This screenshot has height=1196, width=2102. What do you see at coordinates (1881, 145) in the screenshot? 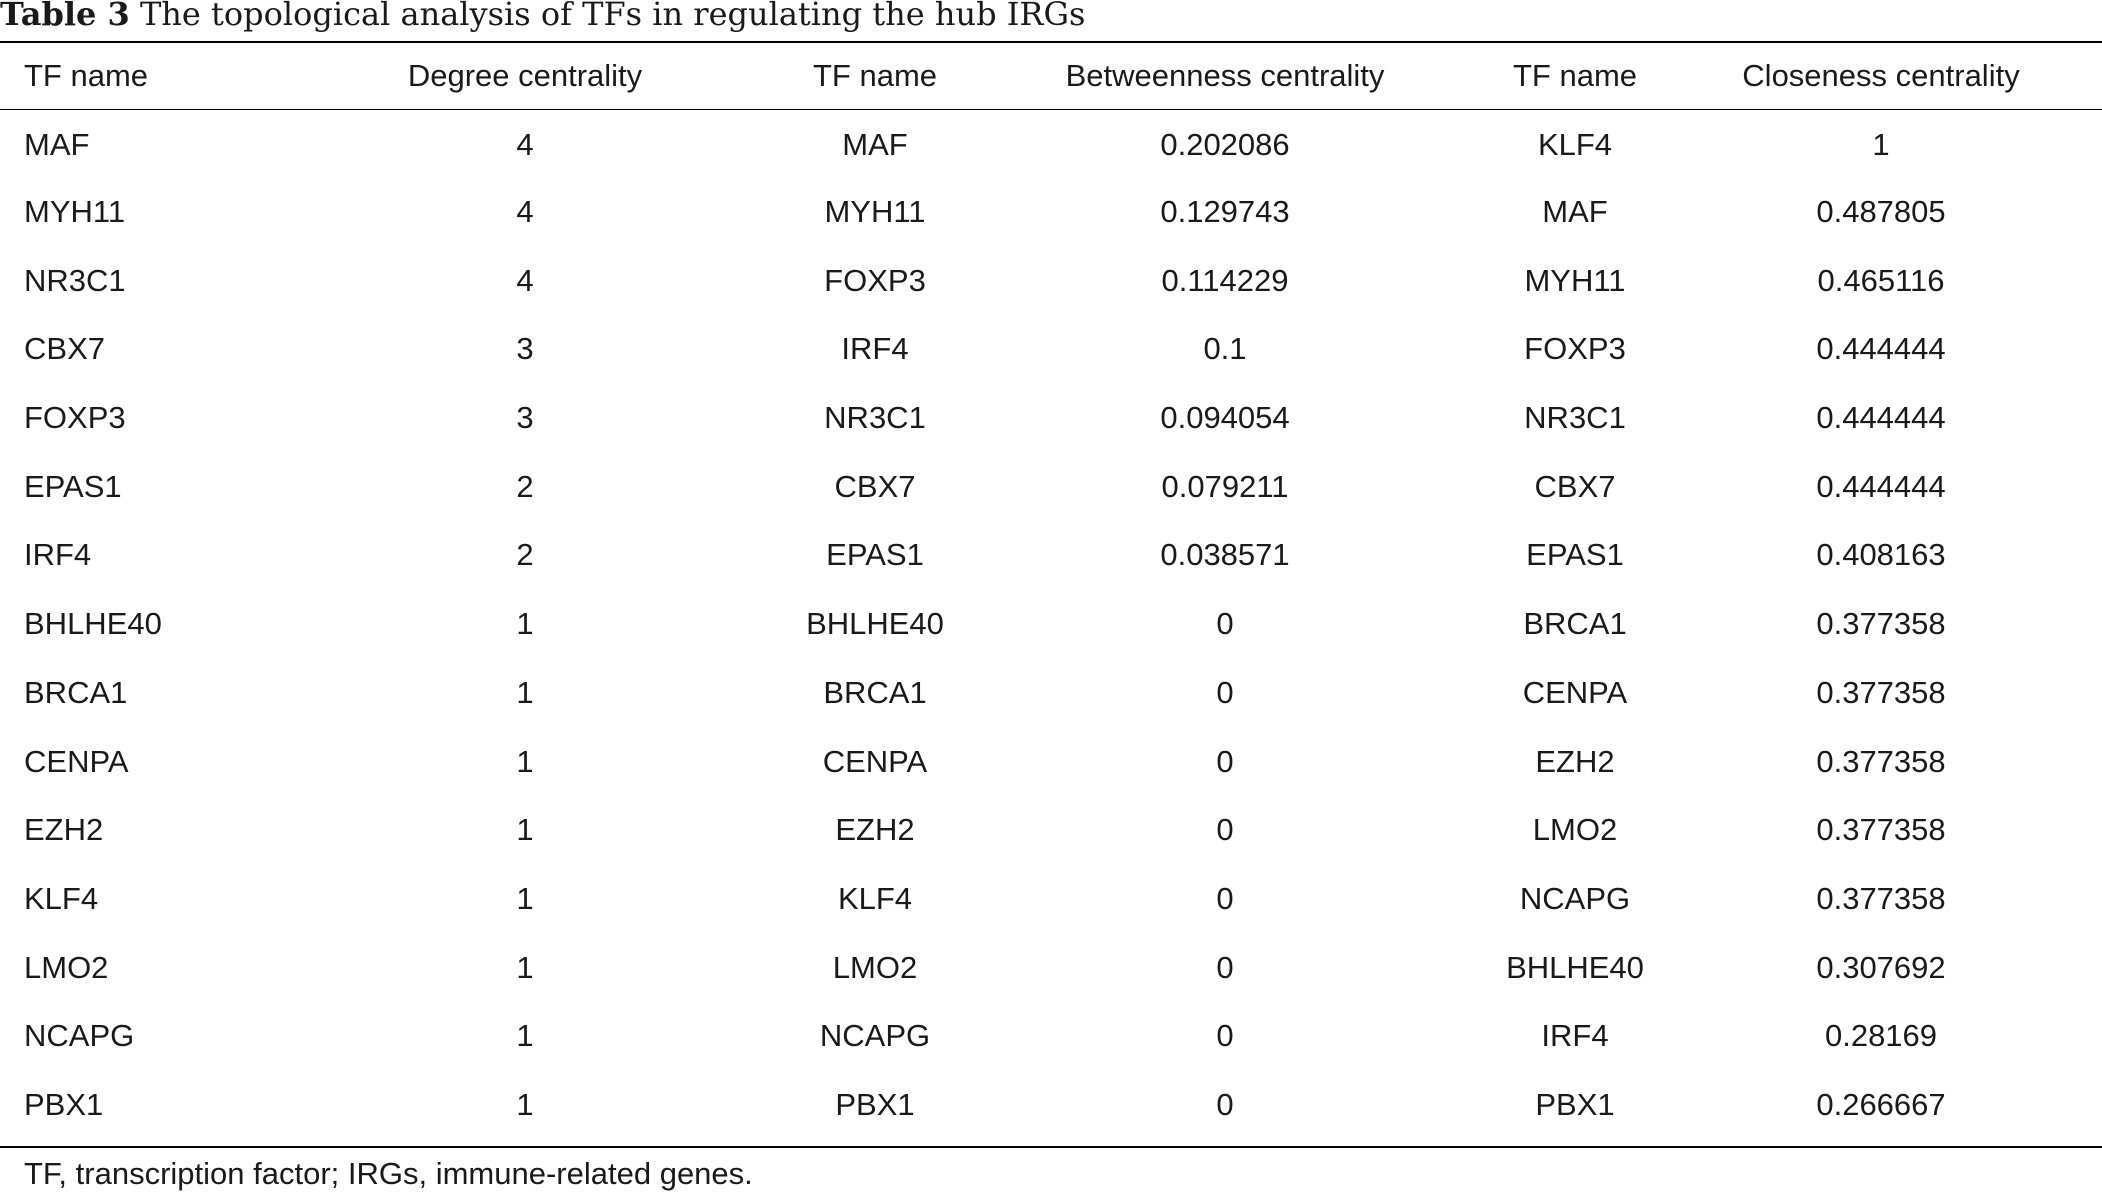
I see `closeness-centrality-cell: 1` at bounding box center [1881, 145].